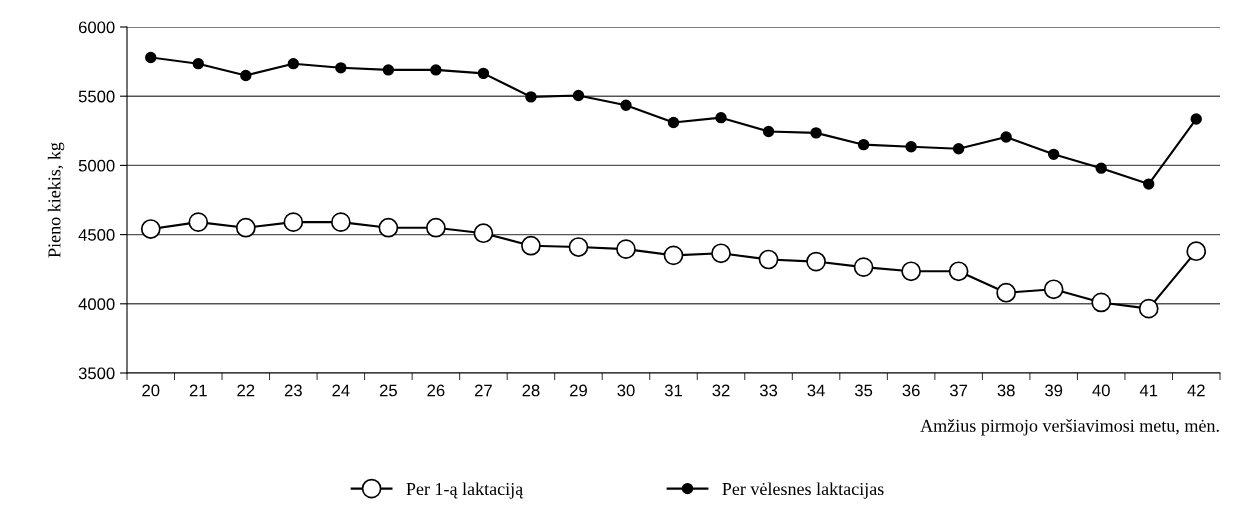 This screenshot has height=515, width=1236. I want to click on y-tick-label: 5500, so click(96, 96).